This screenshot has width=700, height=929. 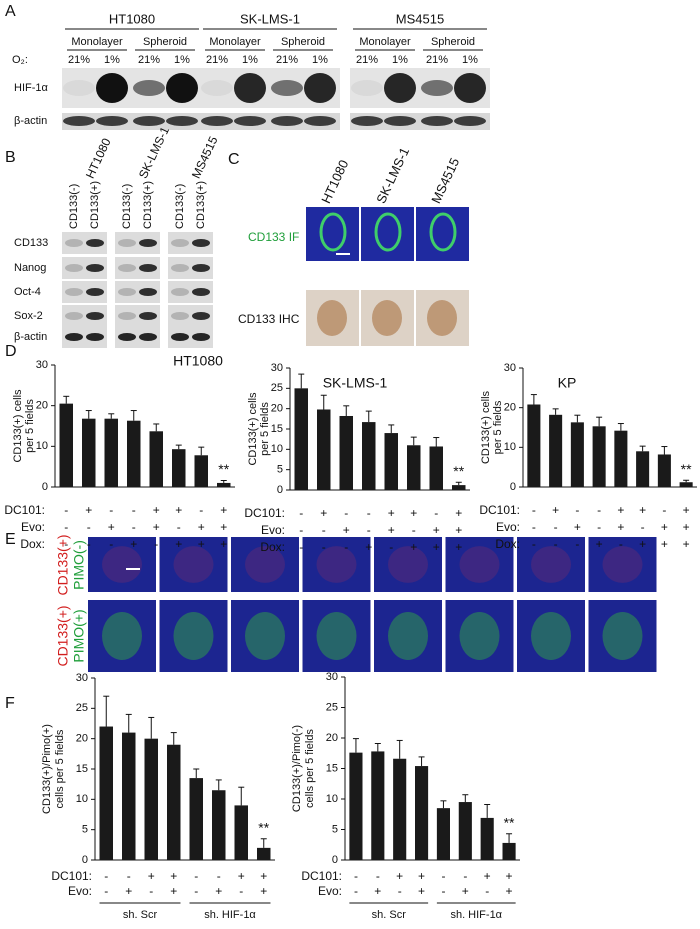 What do you see at coordinates (387, 318) in the screenshot?
I see `ihc-signal` at bounding box center [387, 318].